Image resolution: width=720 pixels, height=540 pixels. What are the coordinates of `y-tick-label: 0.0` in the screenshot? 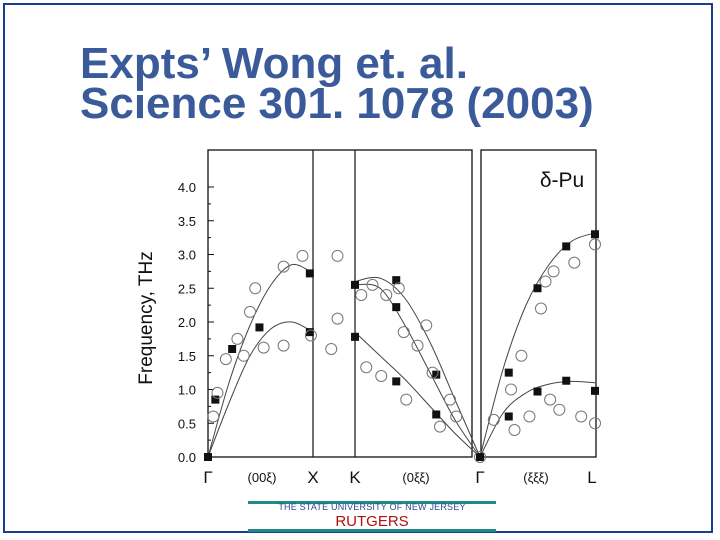 It's located at (187, 457).